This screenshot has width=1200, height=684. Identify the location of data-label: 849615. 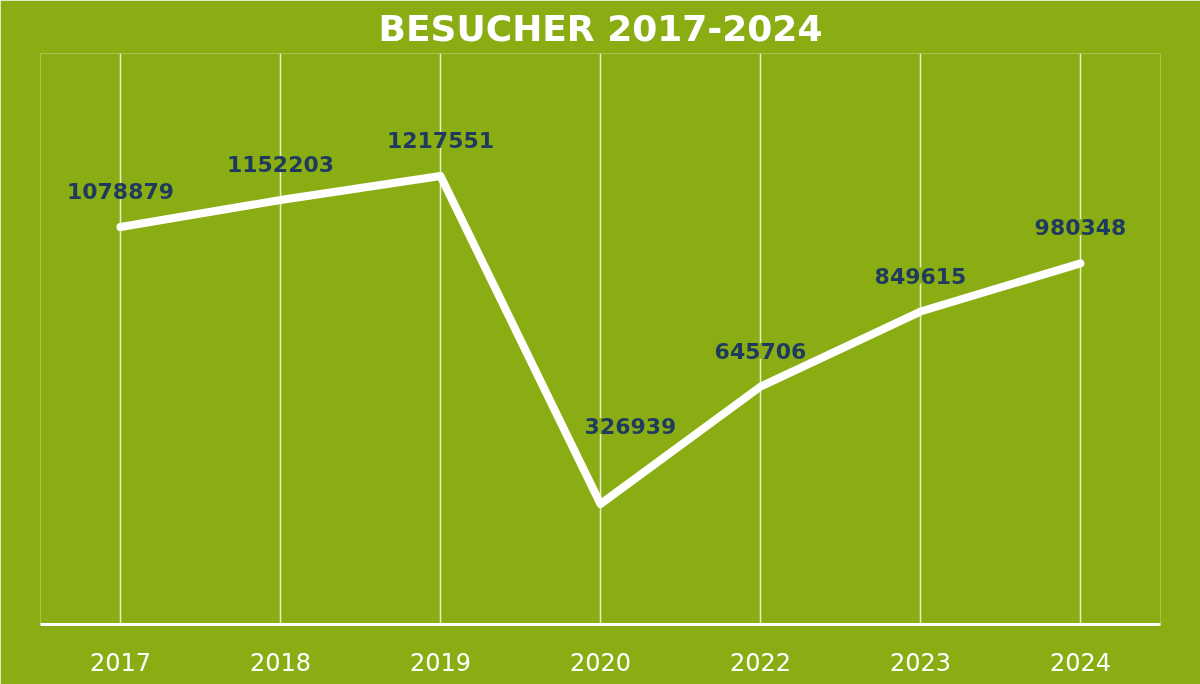
(920, 276).